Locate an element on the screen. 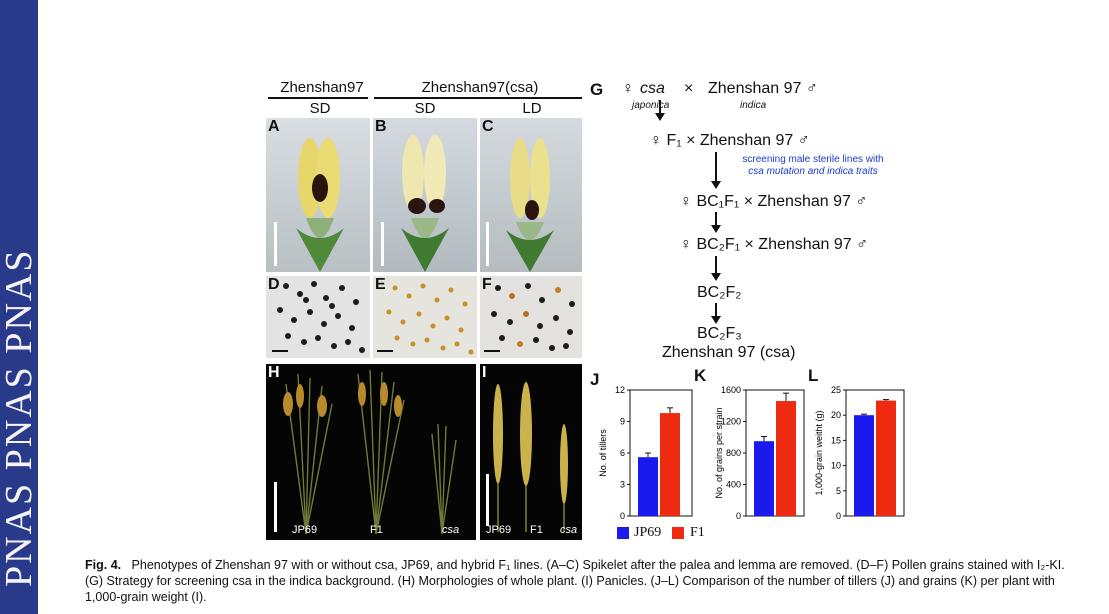 This screenshot has width=1109, height=614. sidebar-watermark: PNAS PNAS PNAS is located at coordinates (19, 417).